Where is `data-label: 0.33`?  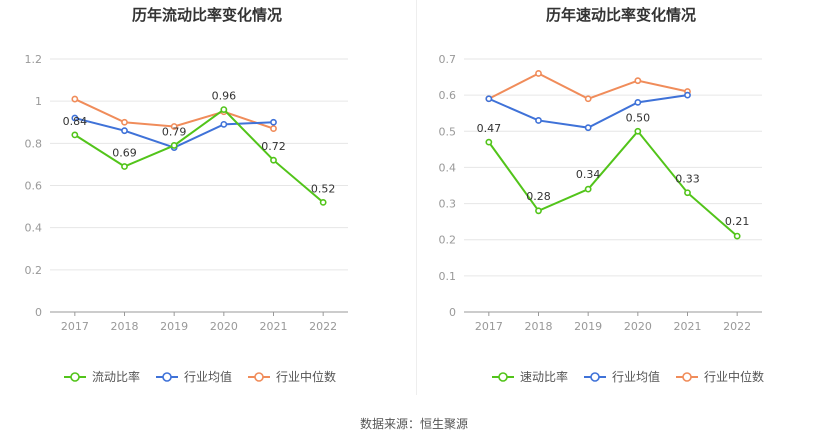 data-label: 0.33 is located at coordinates (687, 179).